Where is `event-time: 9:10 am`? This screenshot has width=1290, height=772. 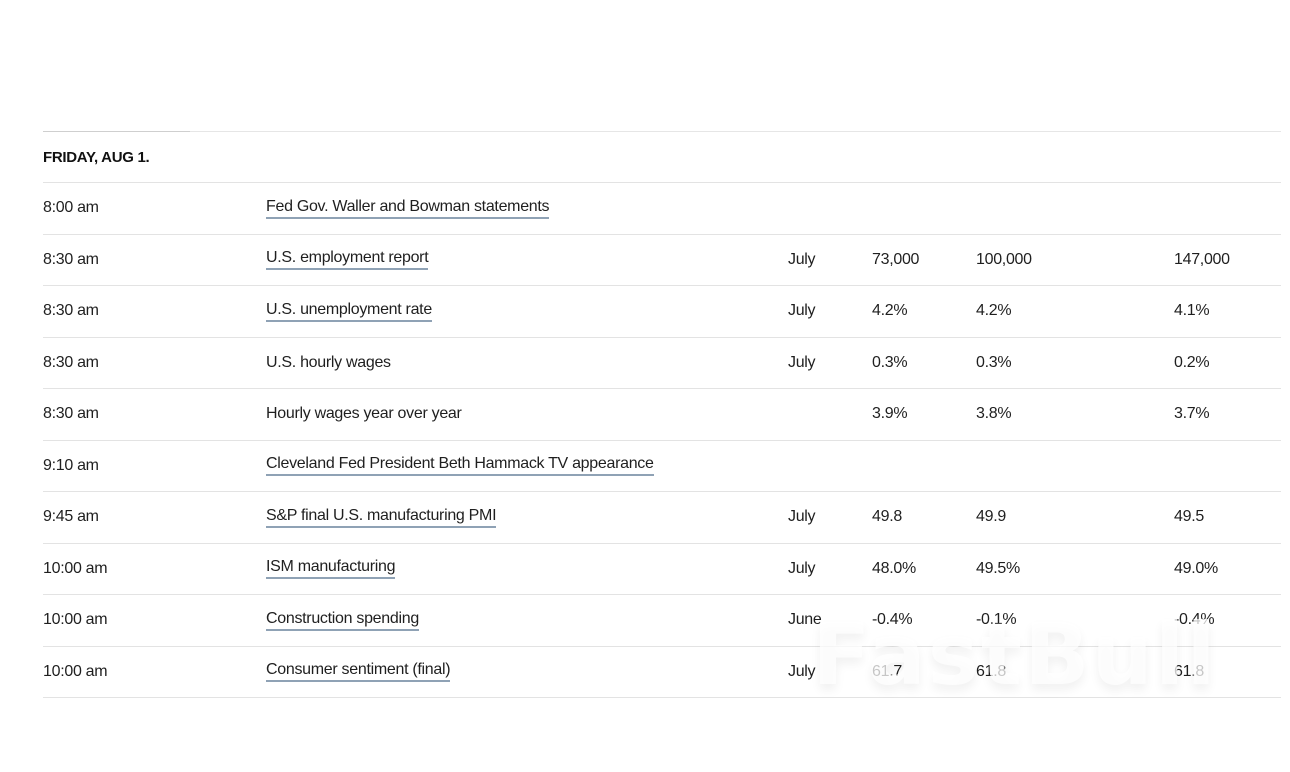
event-time: 9:10 am is located at coordinates (71, 465).